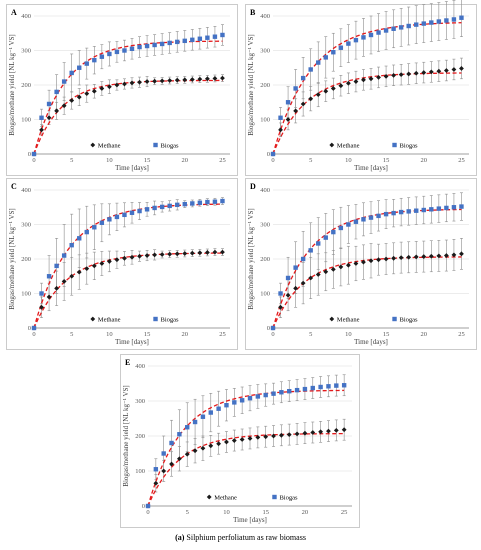  What do you see at coordinates (93, 145) in the screenshot?
I see `legend-marker-methane` at bounding box center [93, 145].